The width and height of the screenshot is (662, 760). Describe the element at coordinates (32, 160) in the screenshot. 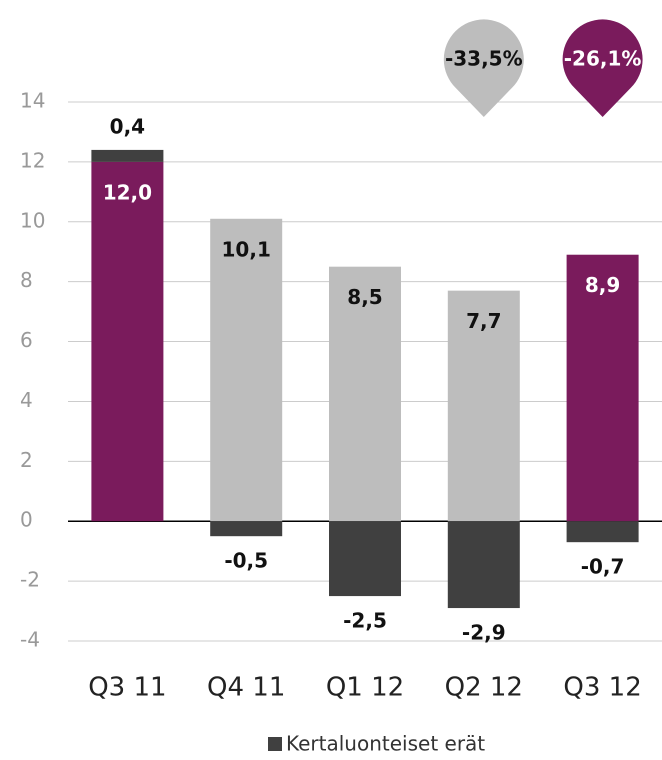

I see `y-tick-label: 12` at that location.